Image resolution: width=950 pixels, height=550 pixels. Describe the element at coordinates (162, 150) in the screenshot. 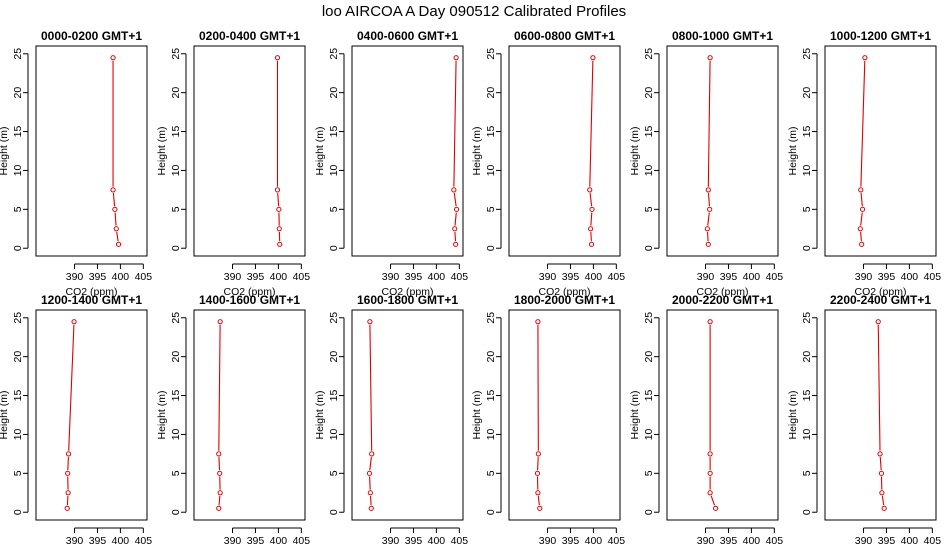

I see `y-axis-label: Height (m)` at that location.